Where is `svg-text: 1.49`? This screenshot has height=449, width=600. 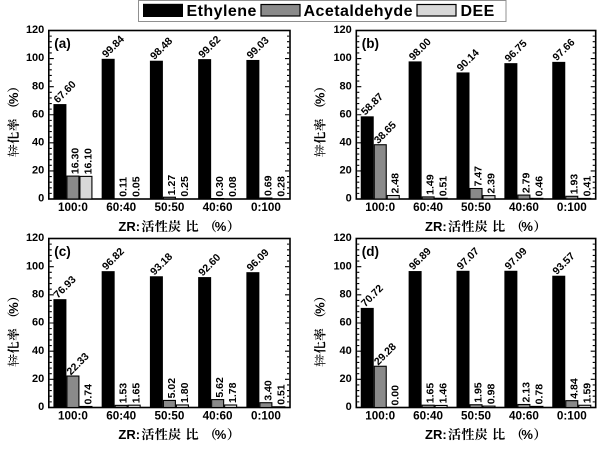
svg-text: 1.49 is located at coordinates (431, 184).